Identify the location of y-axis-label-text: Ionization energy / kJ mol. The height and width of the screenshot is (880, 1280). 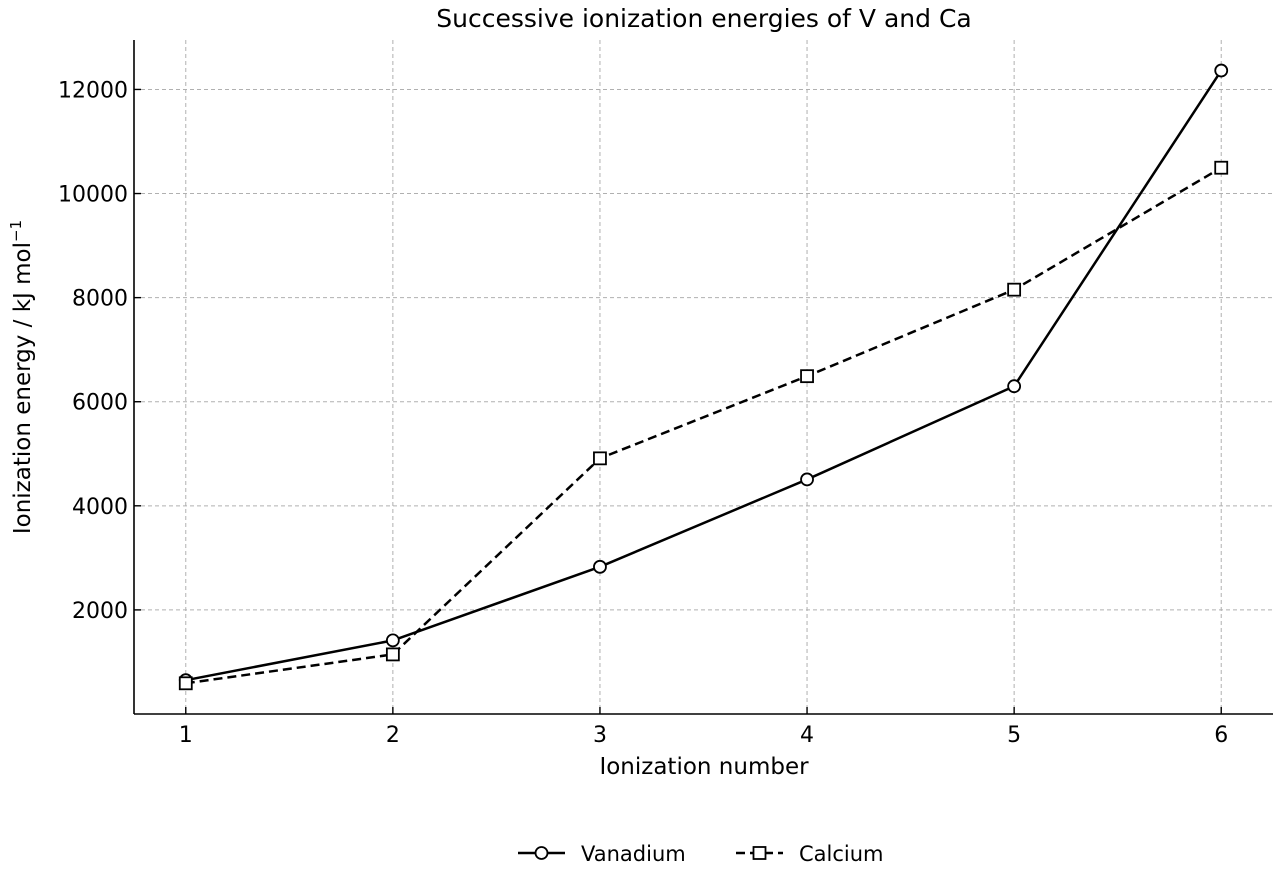
(23, 388).